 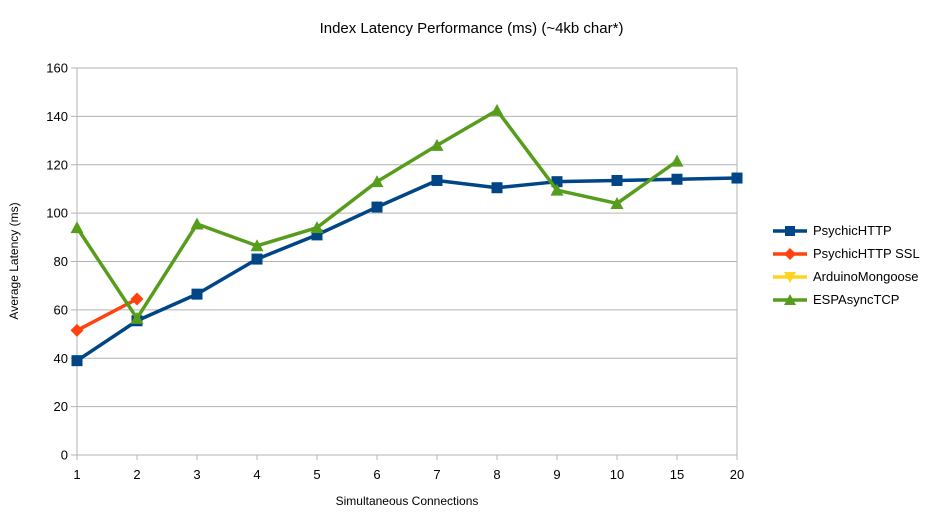 What do you see at coordinates (196, 474) in the screenshot?
I see `x-tick-label: 3` at bounding box center [196, 474].